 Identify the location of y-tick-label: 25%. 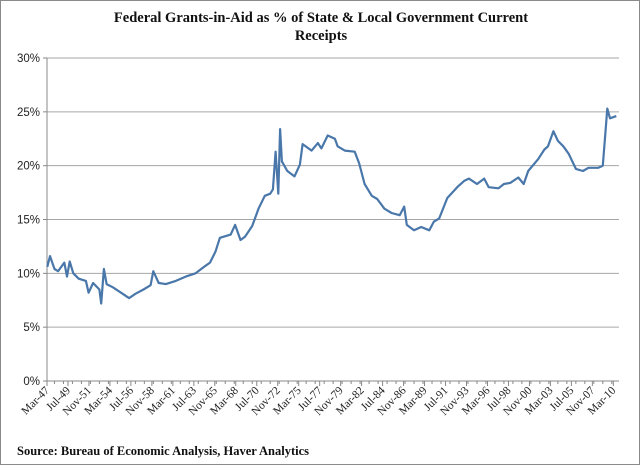
(28, 113).